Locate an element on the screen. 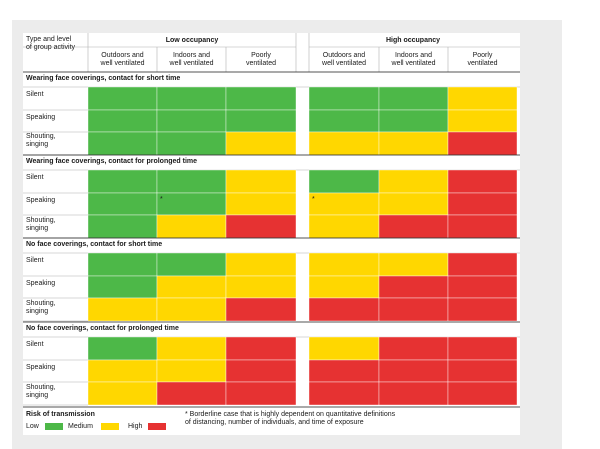 The height and width of the screenshot is (449, 600). column-header-poor-low: Poorly ventilated is located at coordinates (261, 59).